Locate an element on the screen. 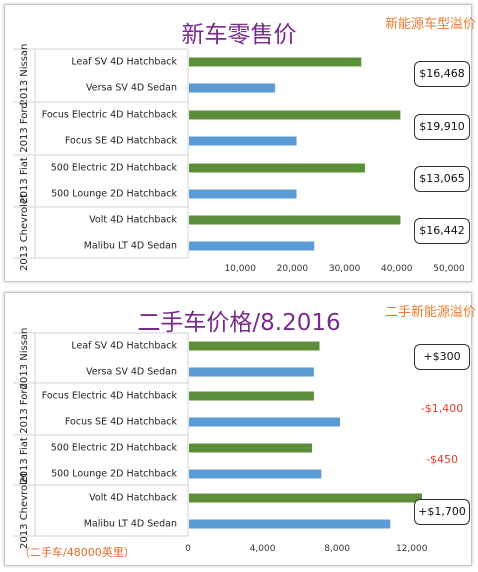 The height and width of the screenshot is (572, 478). x-tick-label: 4,000 is located at coordinates (263, 549).